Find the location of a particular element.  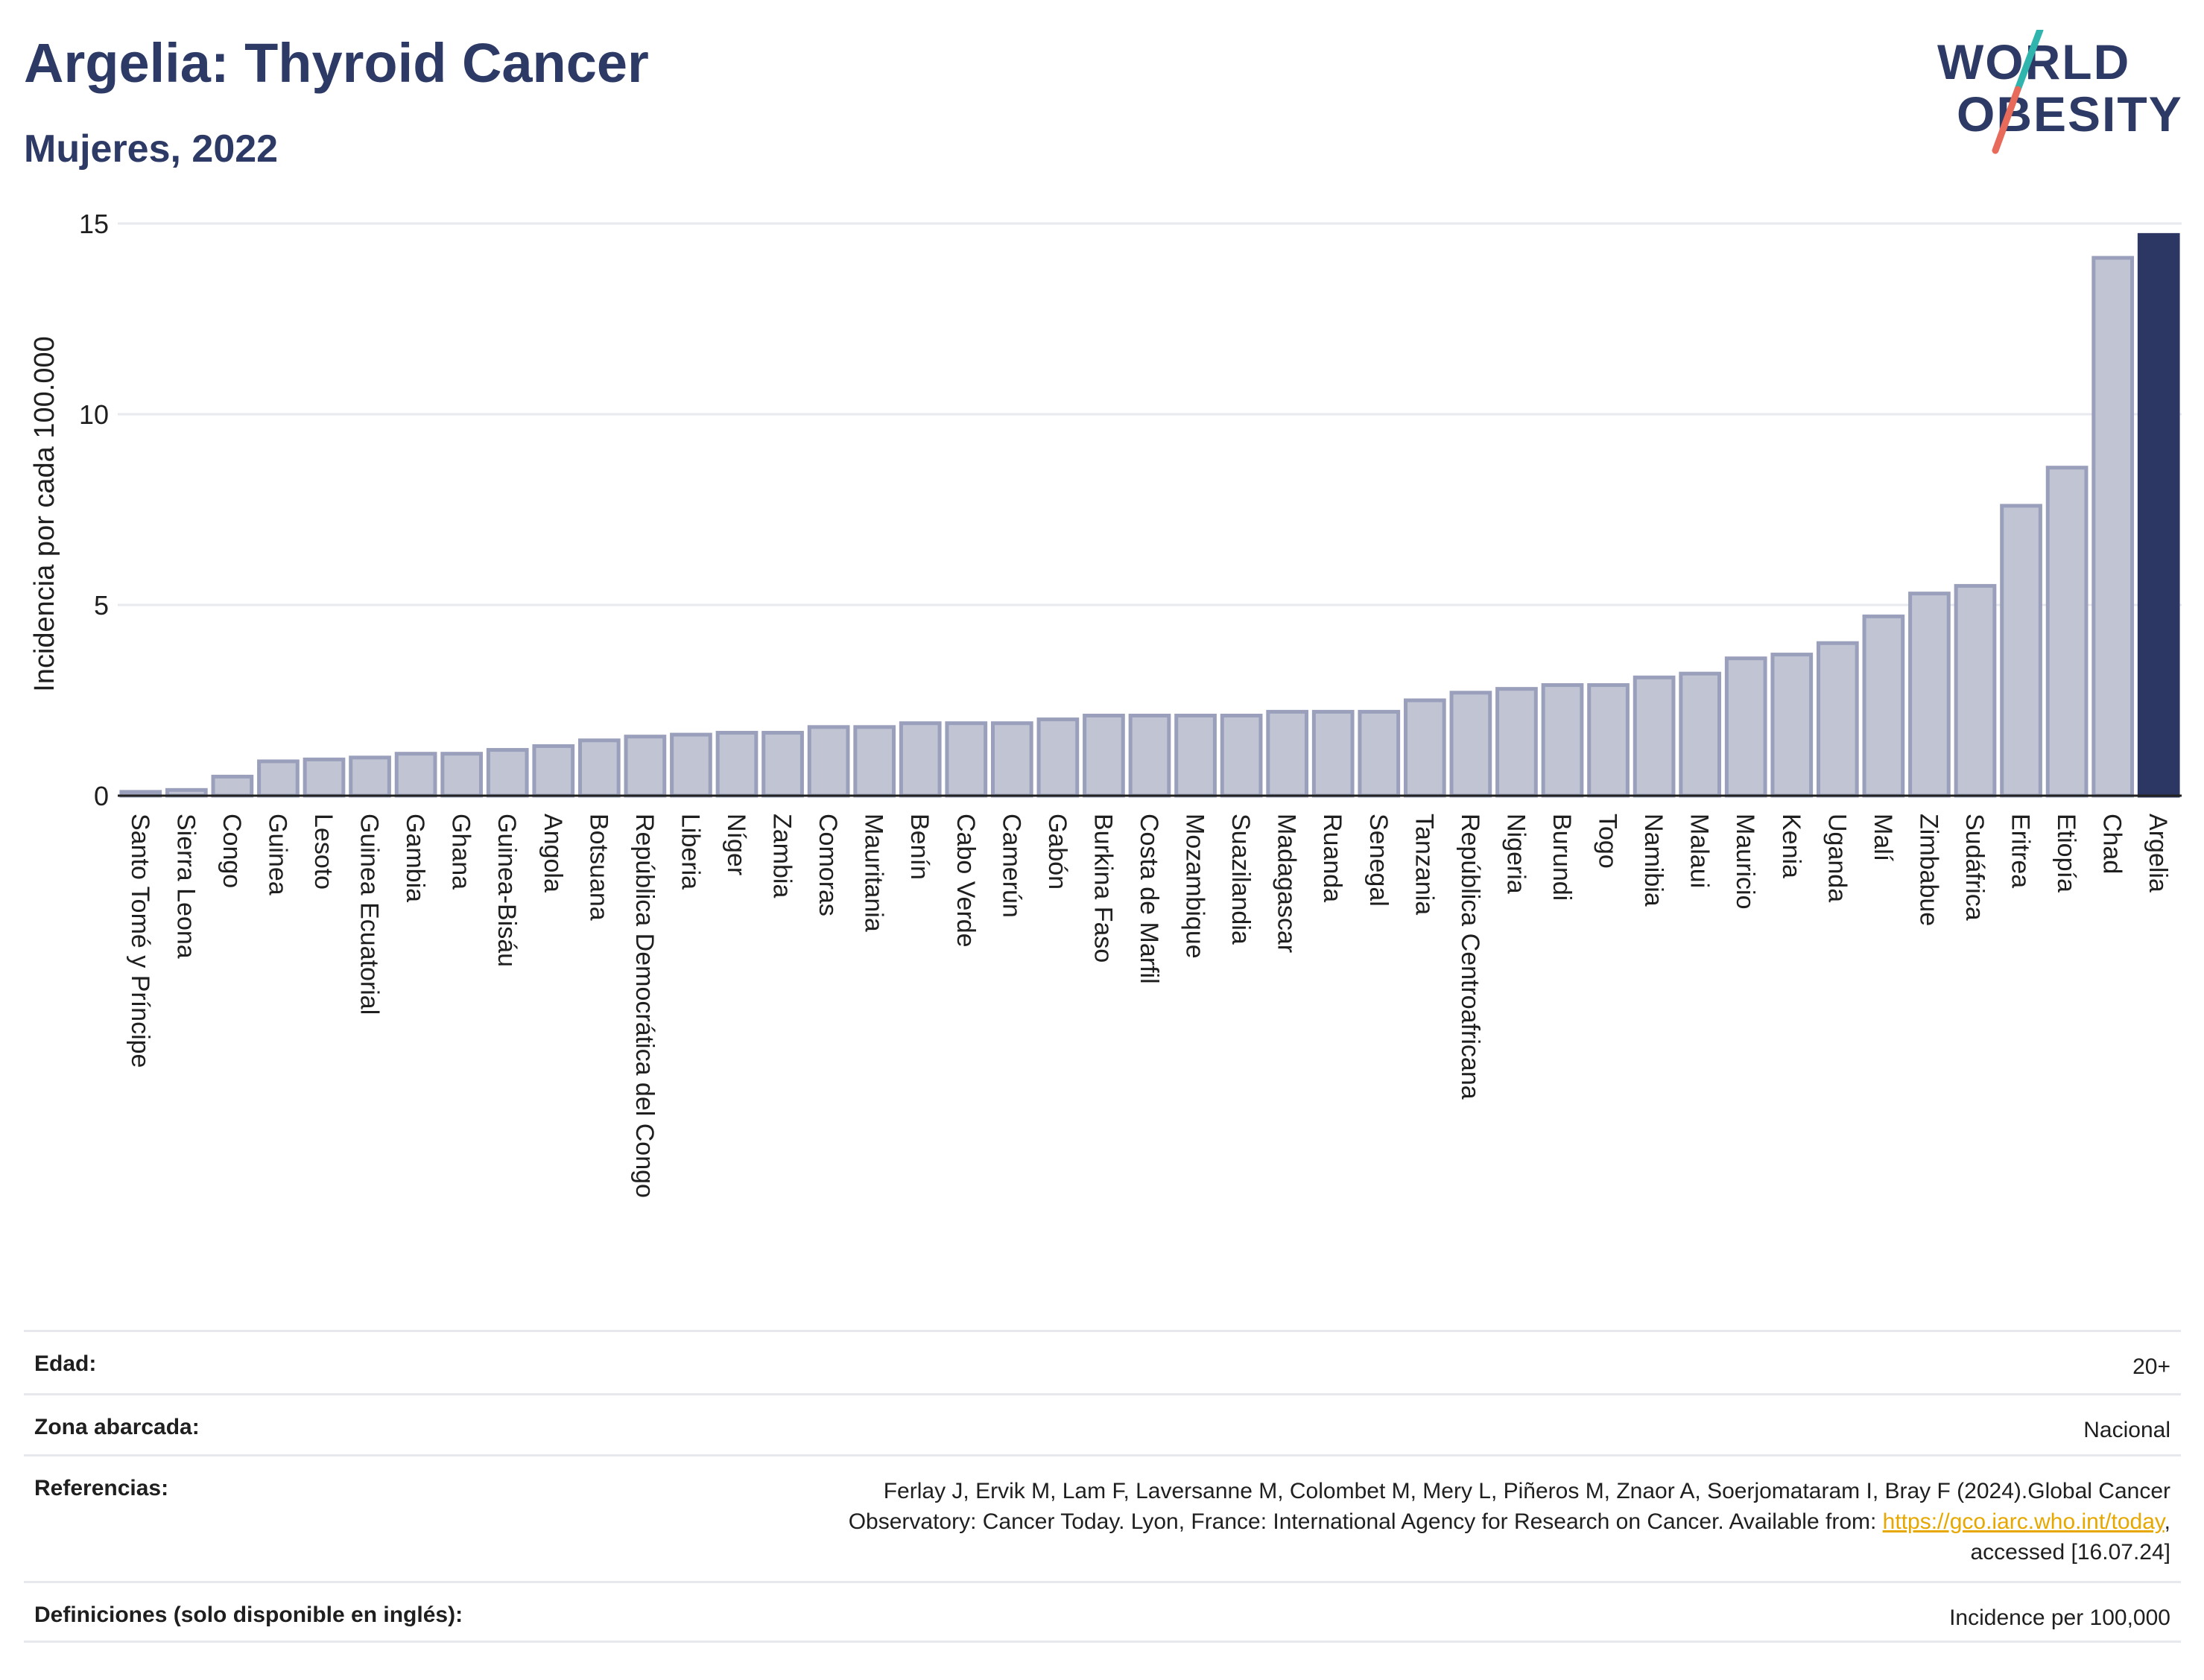

x-tick-label: Suazilandia is located at coordinates (1240, 879).